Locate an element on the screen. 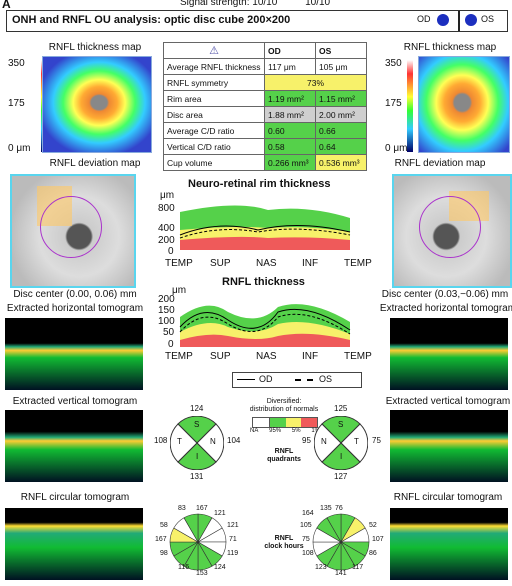 The height and width of the screenshot is (586, 512). os-q-I: I is located at coordinates (341, 456).